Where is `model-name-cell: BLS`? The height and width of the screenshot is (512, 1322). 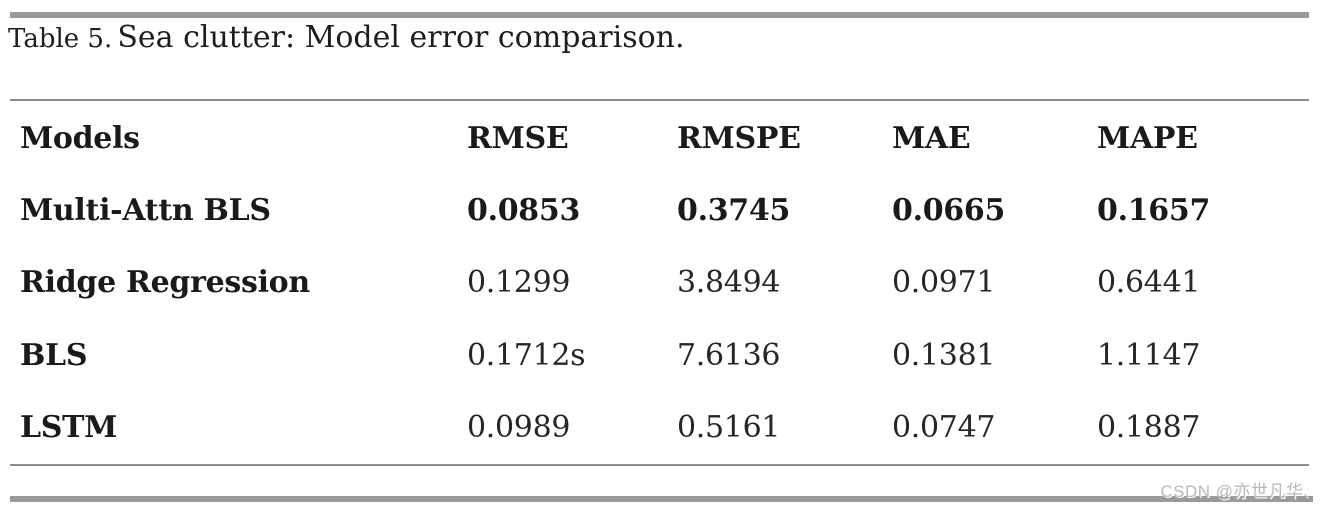 model-name-cell: BLS is located at coordinates (54, 355).